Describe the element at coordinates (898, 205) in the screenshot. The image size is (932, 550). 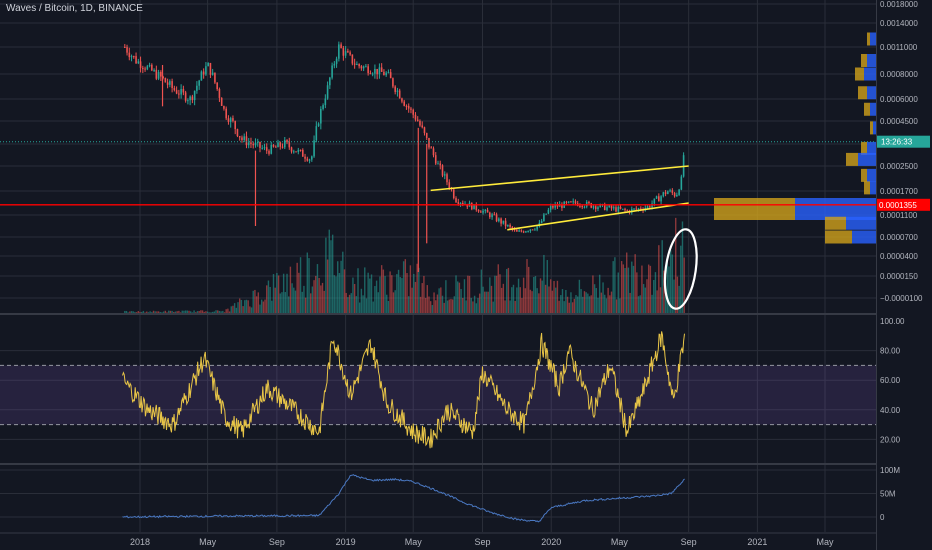
I see `support-tag-label: 0.0001355` at that location.